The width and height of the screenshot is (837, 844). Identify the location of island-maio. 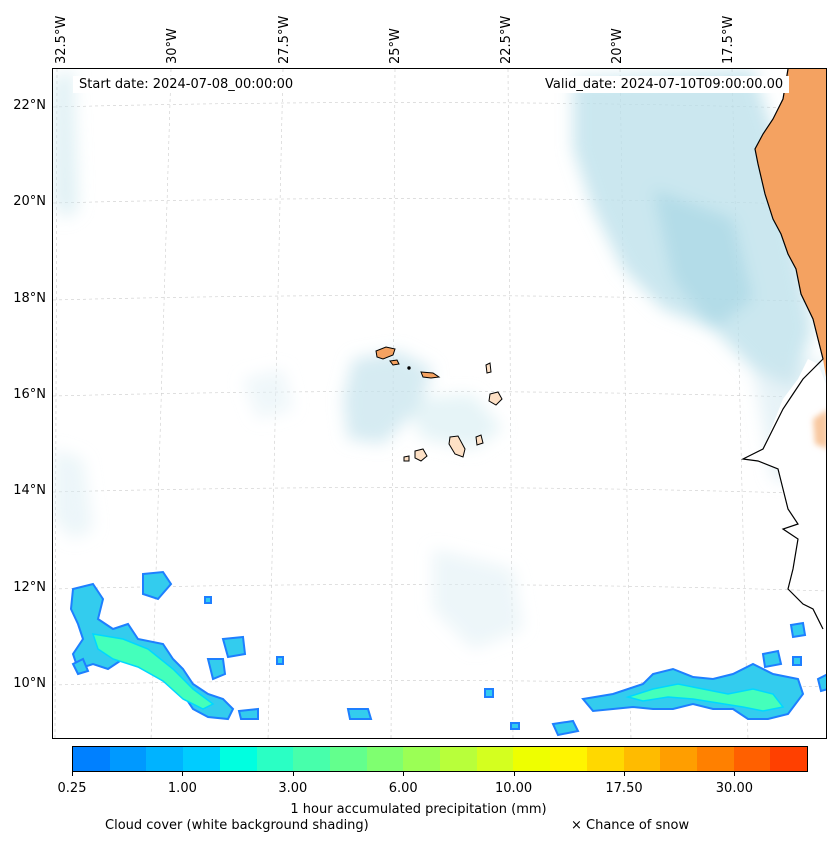
(479, 440).